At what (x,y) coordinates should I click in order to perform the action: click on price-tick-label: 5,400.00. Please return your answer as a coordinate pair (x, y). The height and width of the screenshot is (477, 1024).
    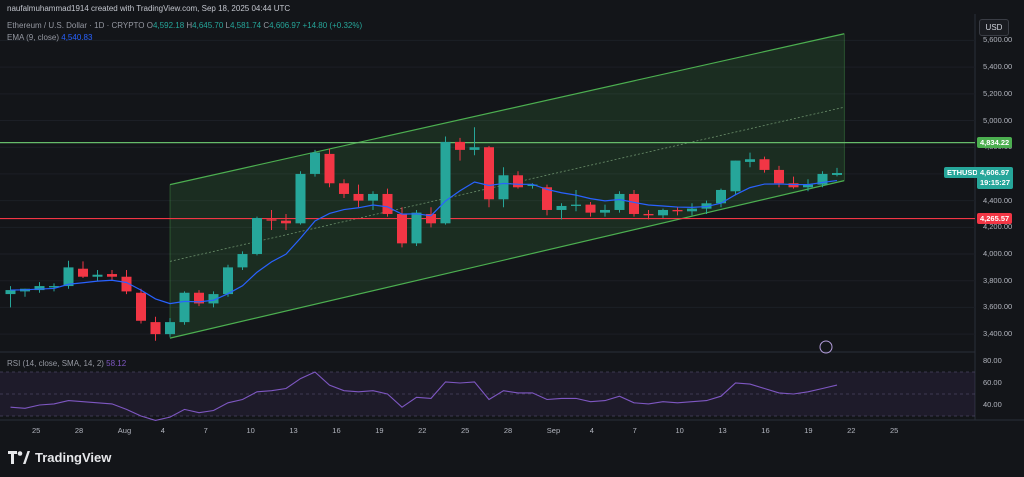
    Looking at the image, I should click on (998, 67).